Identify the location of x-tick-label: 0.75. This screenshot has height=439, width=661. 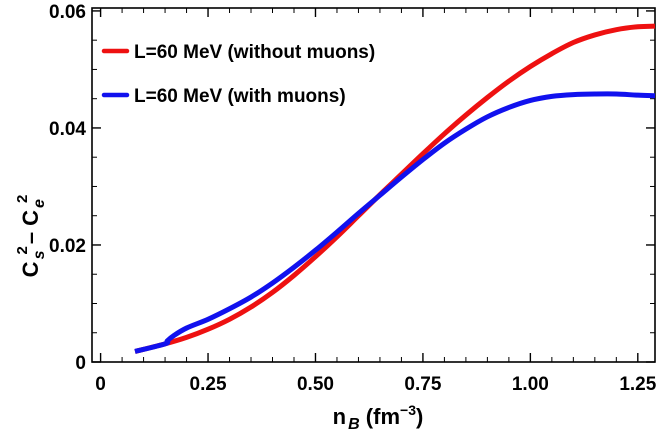
(422, 384).